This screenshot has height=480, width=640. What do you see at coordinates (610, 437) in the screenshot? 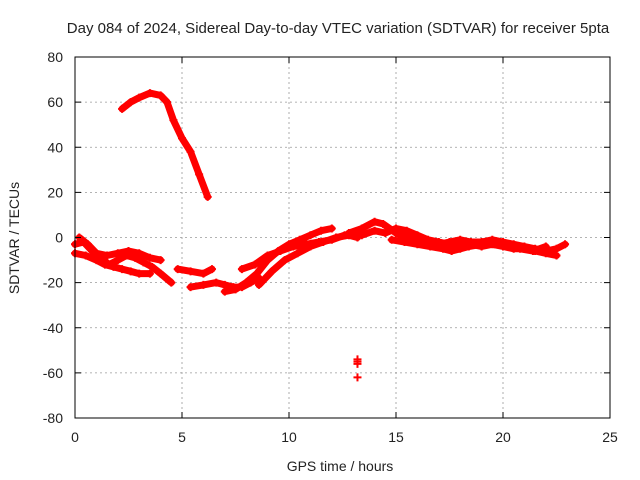
I see `x-tick-label: 25` at bounding box center [610, 437].